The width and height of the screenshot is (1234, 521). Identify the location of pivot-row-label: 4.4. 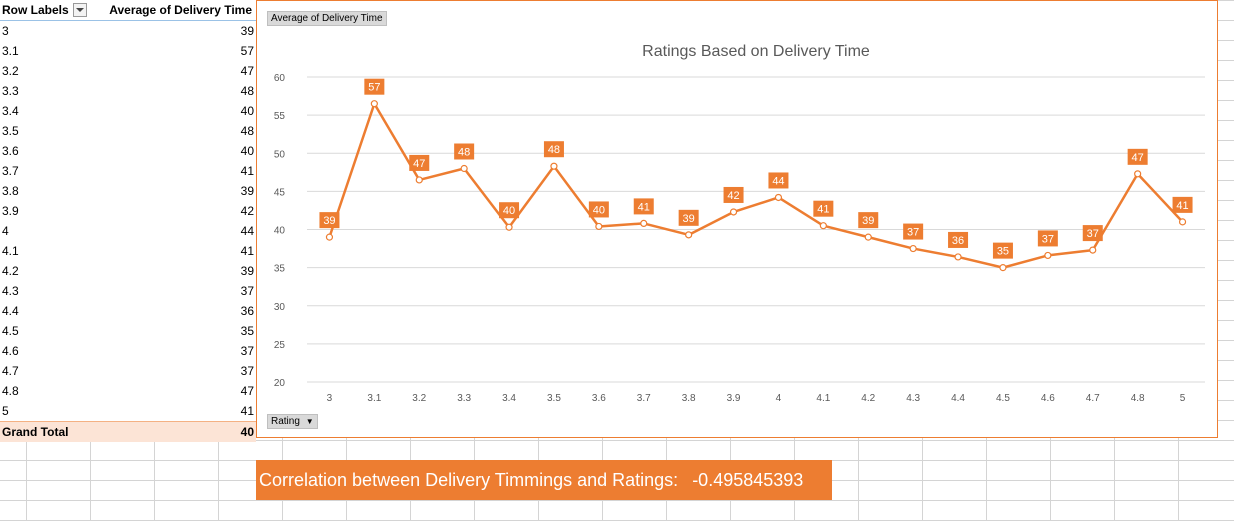
(10, 311).